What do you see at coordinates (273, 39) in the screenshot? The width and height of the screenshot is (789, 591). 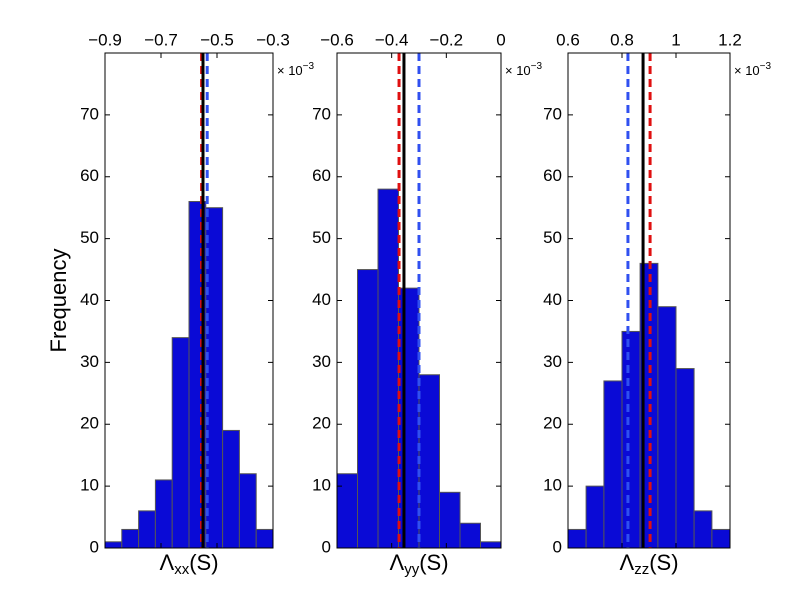 I see `x-tick-label: −0.3` at bounding box center [273, 39].